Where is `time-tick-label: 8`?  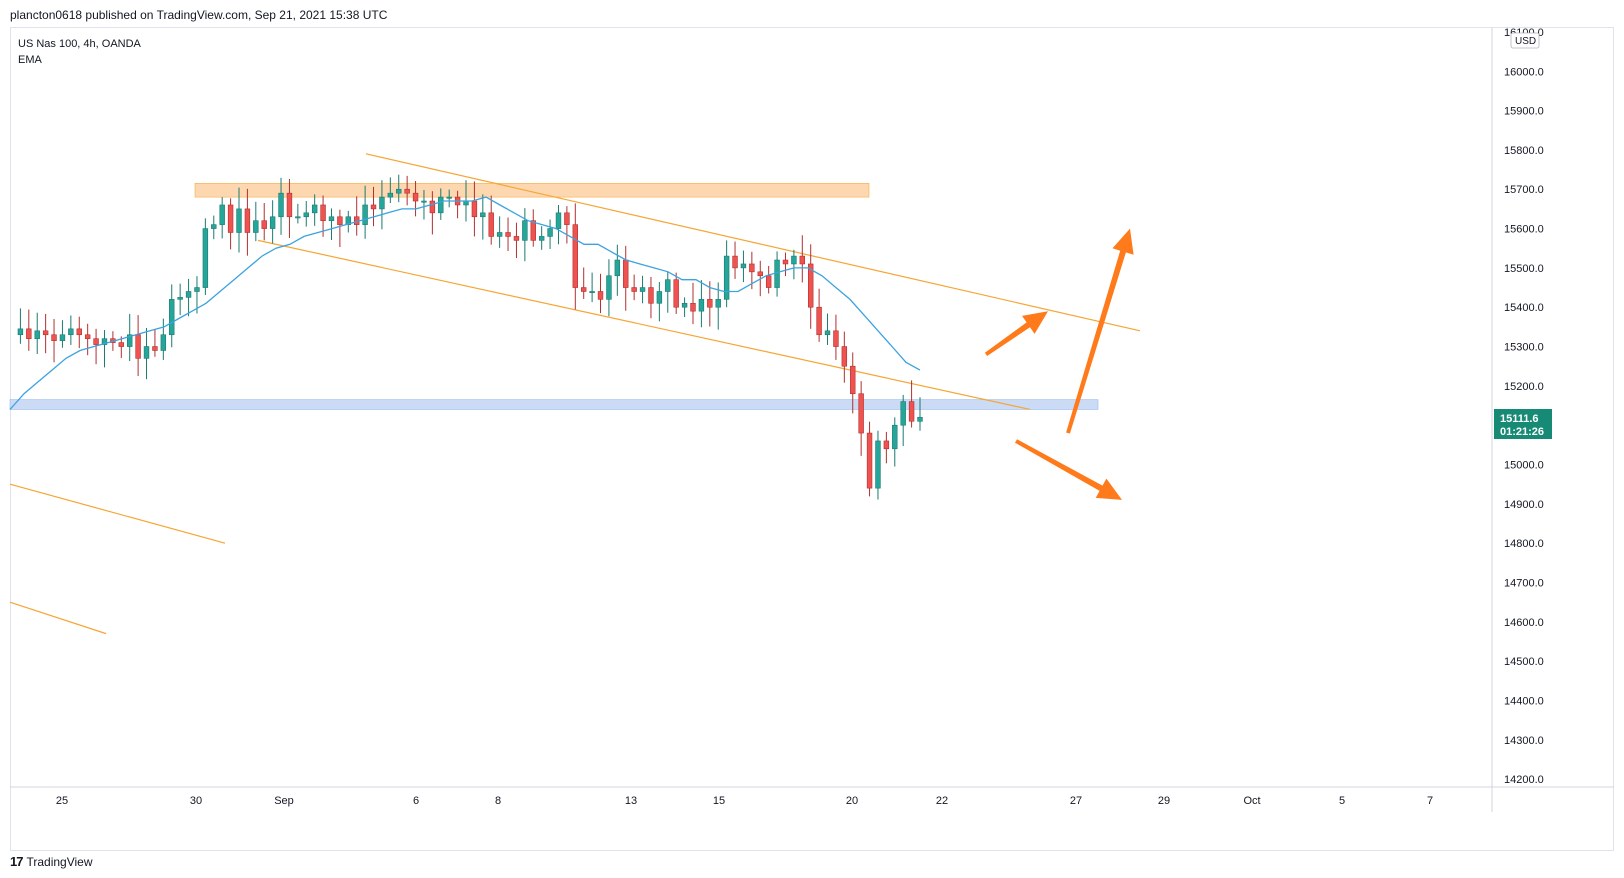
time-tick-label: 8 is located at coordinates (498, 801).